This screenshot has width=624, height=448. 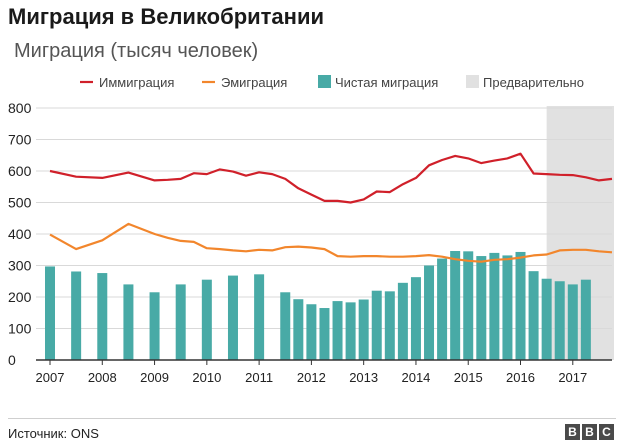 What do you see at coordinates (520, 377) in the screenshot?
I see `x-tick-label: 2016` at bounding box center [520, 377].